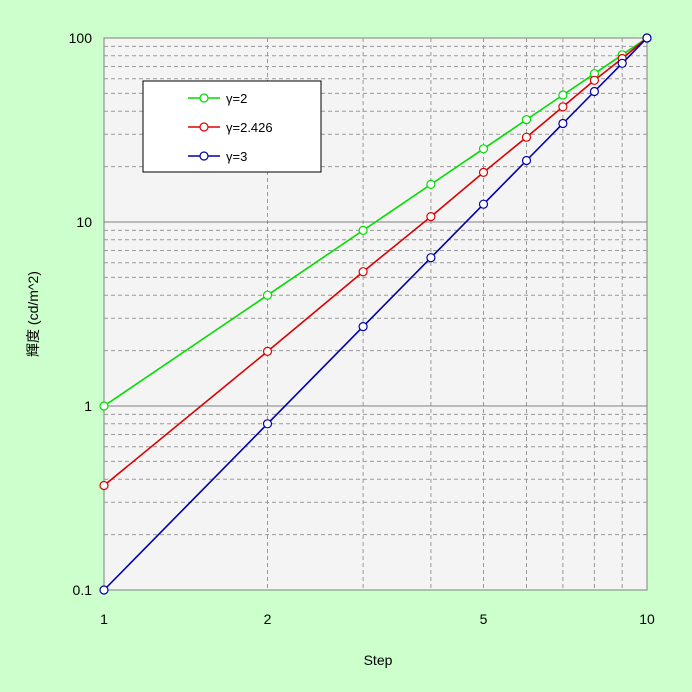 The image size is (692, 692). What do you see at coordinates (268, 619) in the screenshot?
I see `x-tick-label: 2` at bounding box center [268, 619].